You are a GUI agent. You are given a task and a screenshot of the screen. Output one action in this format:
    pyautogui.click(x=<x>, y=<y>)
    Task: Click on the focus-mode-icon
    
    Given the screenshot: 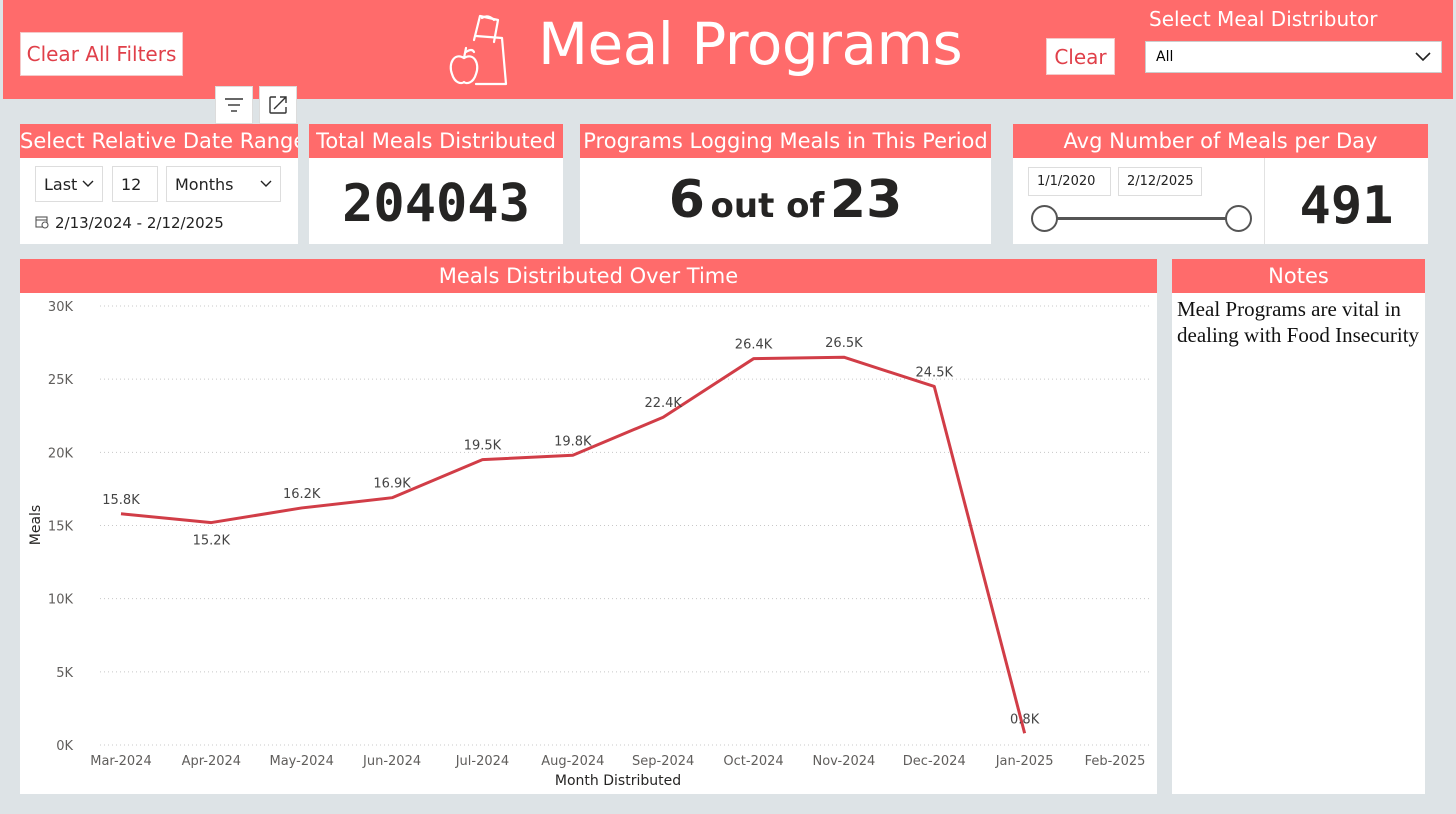 What is the action you would take?
    pyautogui.click(x=278, y=105)
    